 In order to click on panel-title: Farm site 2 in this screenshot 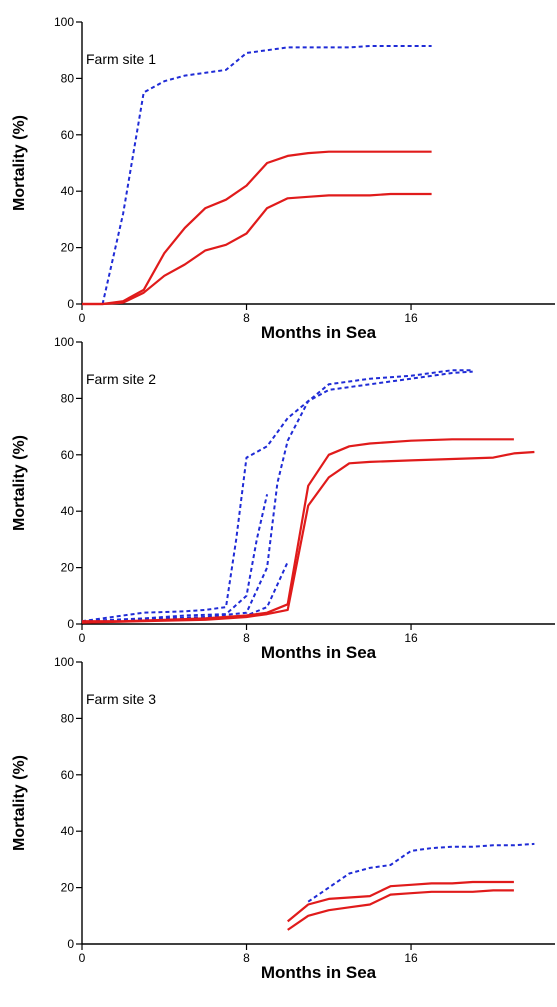, I will do `click(121, 379)`.